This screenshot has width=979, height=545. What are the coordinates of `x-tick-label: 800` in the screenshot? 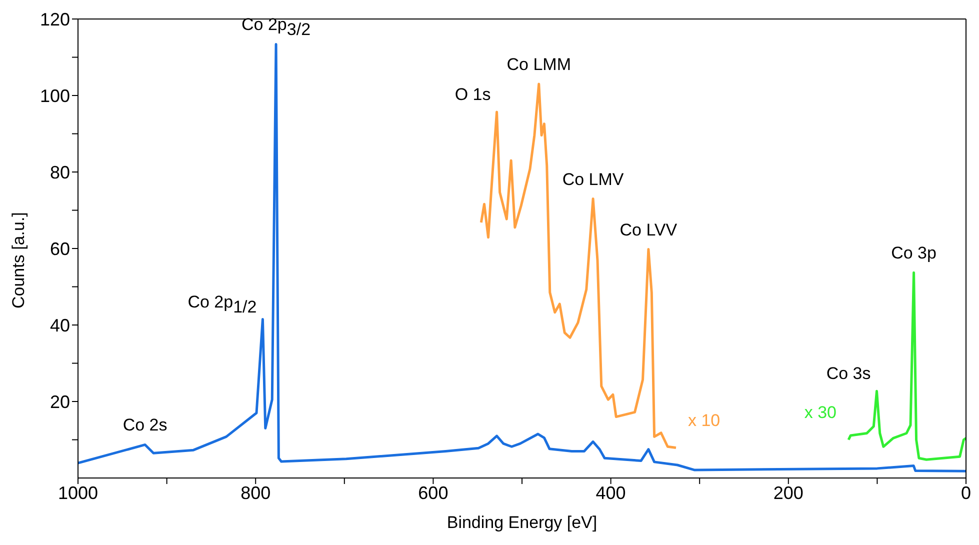 It's located at (255, 492).